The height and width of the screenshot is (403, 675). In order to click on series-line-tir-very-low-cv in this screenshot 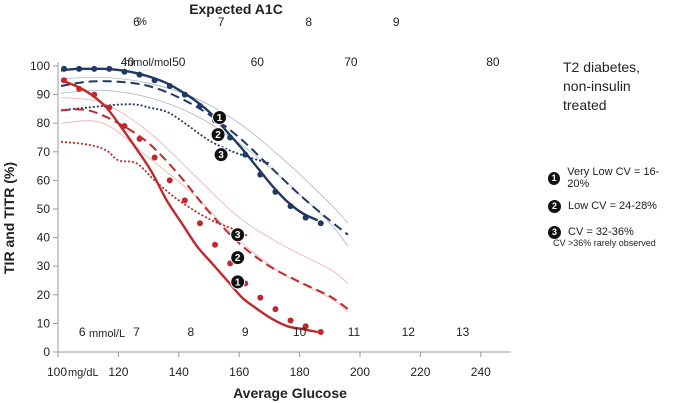, I will do `click(189, 144)`.